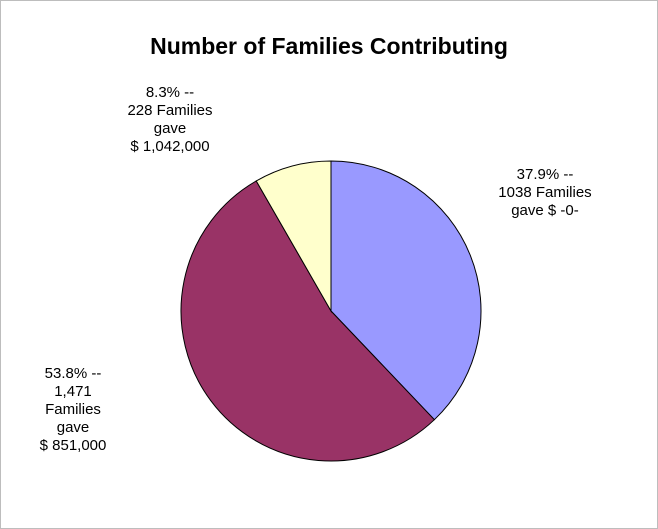 The height and width of the screenshot is (529, 658). What do you see at coordinates (170, 146) in the screenshot?
I see `data-label-line: $ 1,042,000` at bounding box center [170, 146].